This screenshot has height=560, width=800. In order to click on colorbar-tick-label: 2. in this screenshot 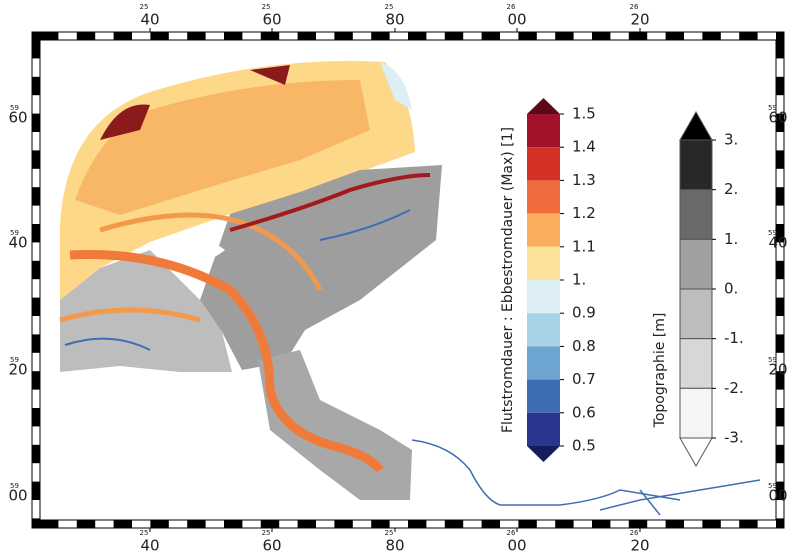, I will do `click(731, 189)`.